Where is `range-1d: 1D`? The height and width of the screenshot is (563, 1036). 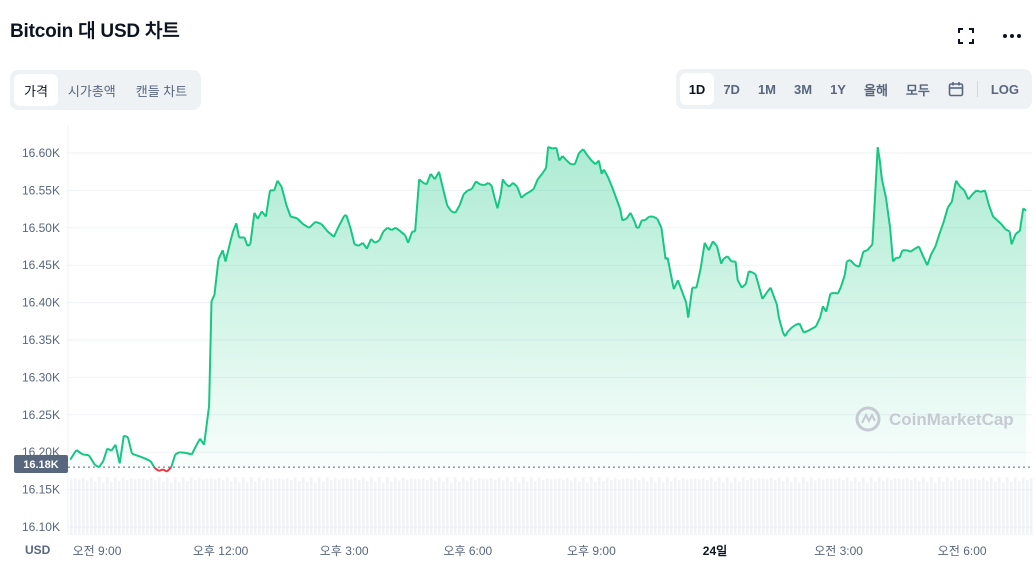
range-1d: 1D is located at coordinates (697, 89).